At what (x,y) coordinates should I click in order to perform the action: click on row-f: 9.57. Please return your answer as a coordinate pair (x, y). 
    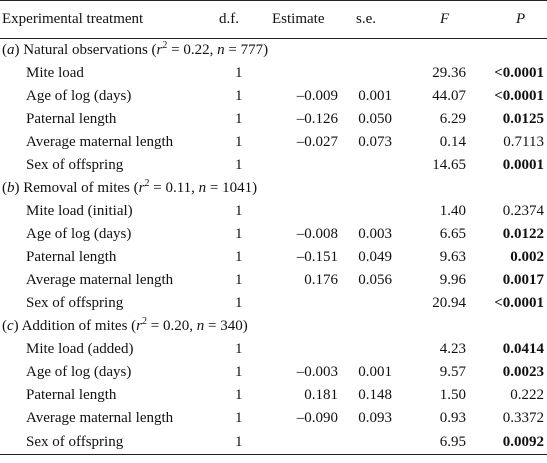
    Looking at the image, I should click on (452, 372).